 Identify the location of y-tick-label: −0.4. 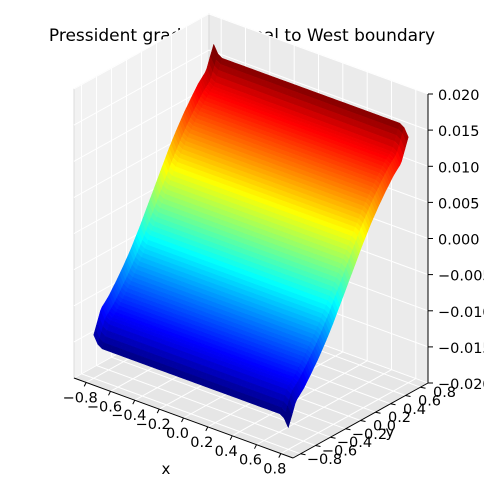
(354, 443).